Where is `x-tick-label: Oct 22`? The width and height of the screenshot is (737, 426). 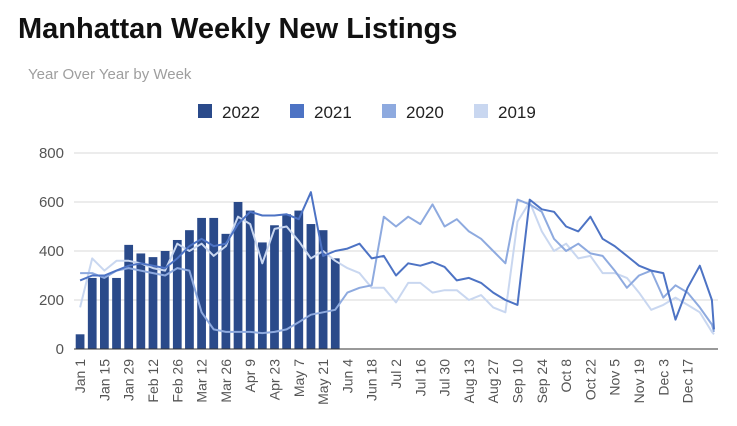
x-tick-label: Oct 22 is located at coordinates (590, 379).